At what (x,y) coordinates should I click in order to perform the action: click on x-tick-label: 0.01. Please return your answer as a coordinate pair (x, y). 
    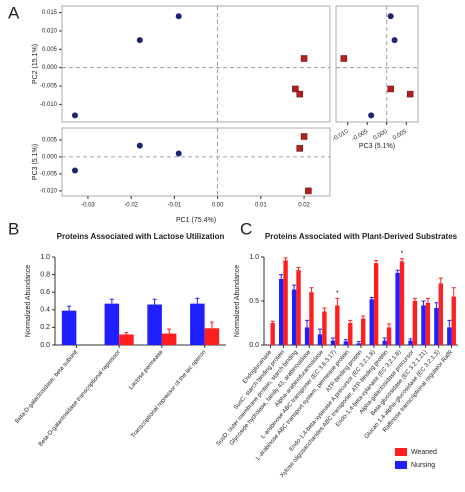
    Looking at the image, I should click on (261, 206).